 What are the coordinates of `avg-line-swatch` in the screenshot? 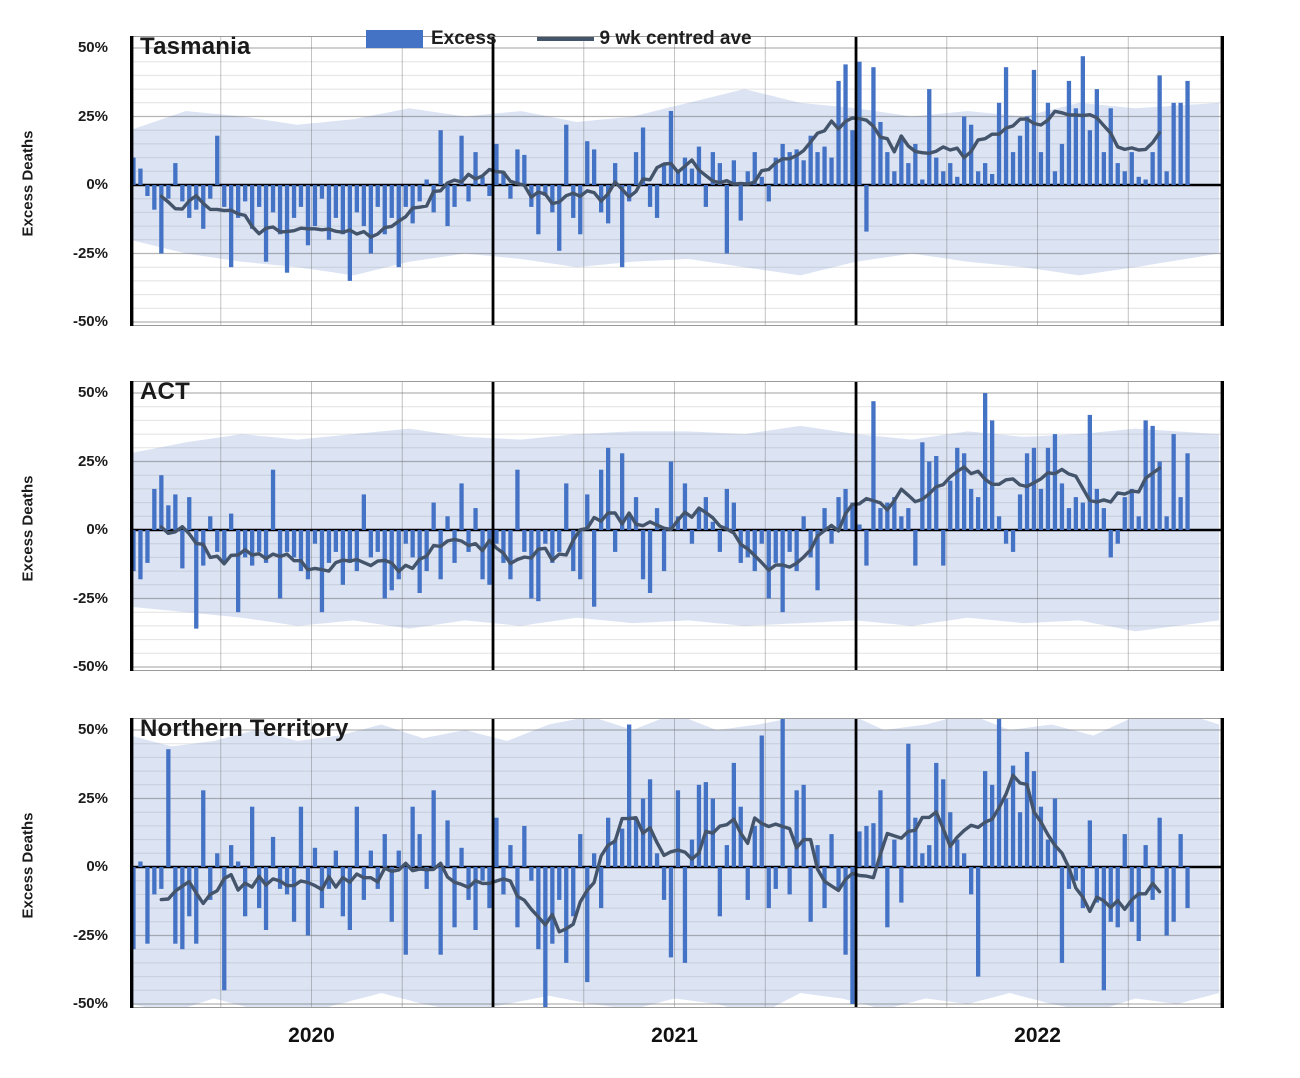 It's located at (565, 39).